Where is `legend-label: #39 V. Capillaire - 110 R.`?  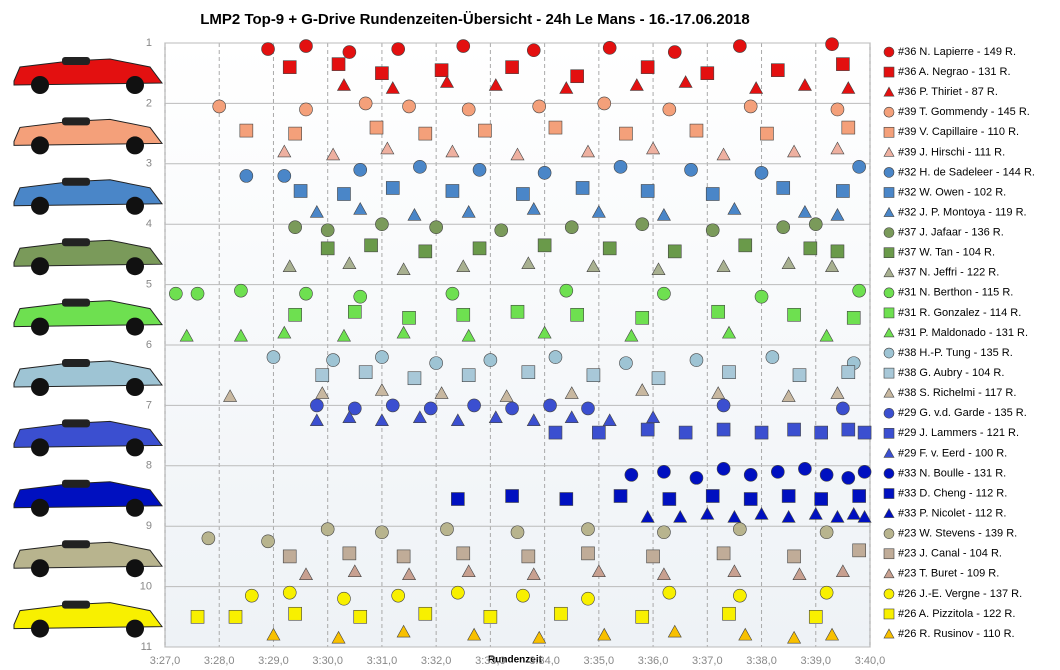 legend-label: #39 V. Capillaire - 110 R. is located at coordinates (958, 132).